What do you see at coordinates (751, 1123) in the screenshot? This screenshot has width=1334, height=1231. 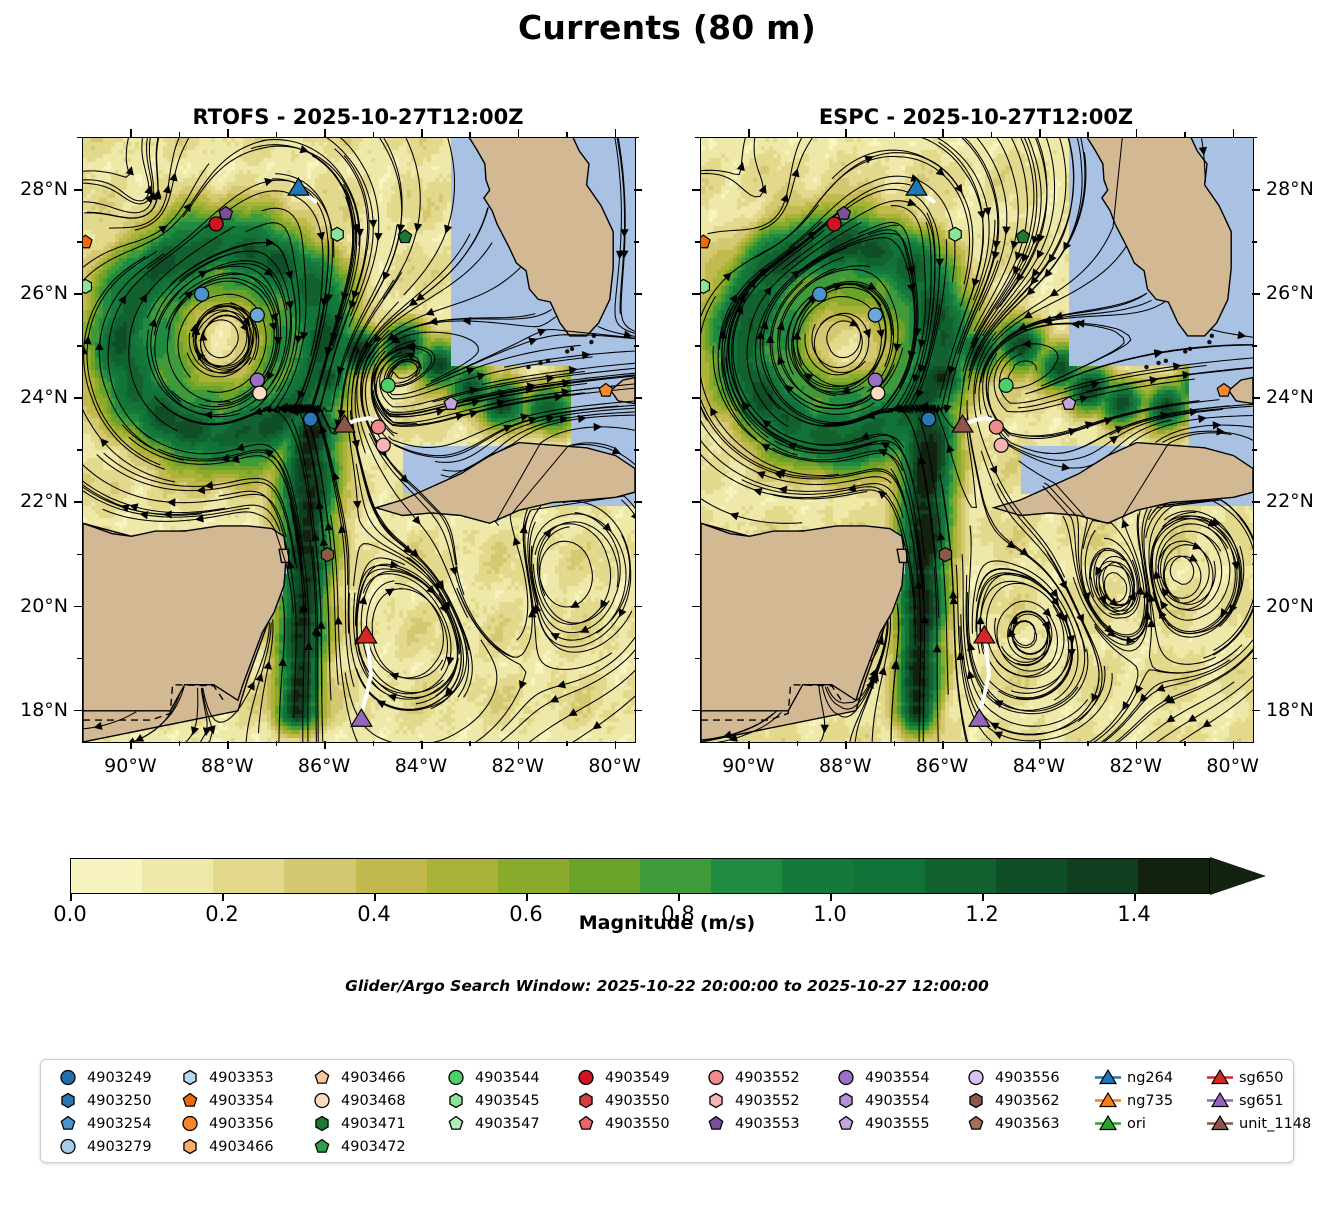 I see `legend-entry-4903553: 4903553` at bounding box center [751, 1123].